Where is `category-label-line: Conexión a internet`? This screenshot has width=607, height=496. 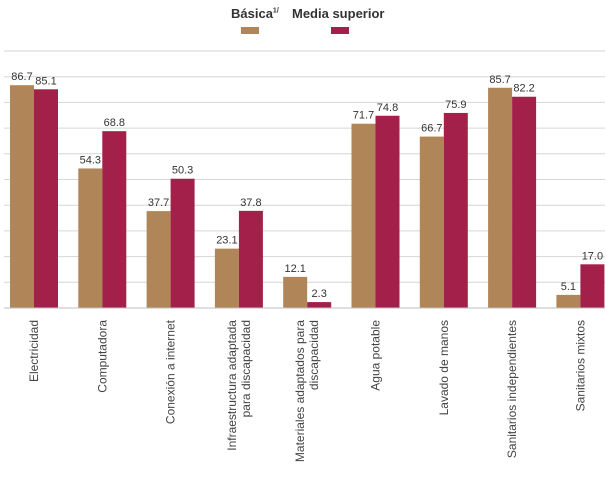
category-label-line: Conexión a internet is located at coordinates (171, 371).